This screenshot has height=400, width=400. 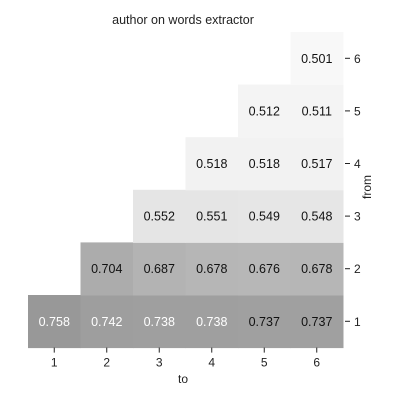 I want to click on heatmap-cell-label-from-1-to-1: 0.758, so click(x=54, y=322).